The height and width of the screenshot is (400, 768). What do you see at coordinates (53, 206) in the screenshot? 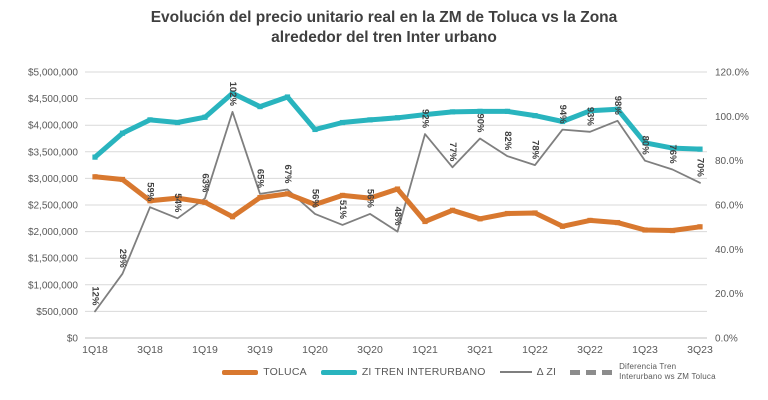
I see `y-axis-left-tick-label: $2,500,000` at bounding box center [53, 206].